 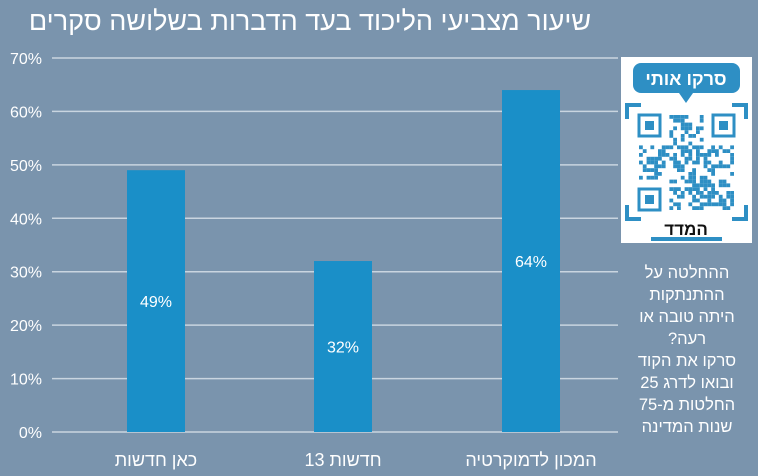 What do you see at coordinates (26, 326) in the screenshot?
I see `y-tick-label: 20%` at bounding box center [26, 326].